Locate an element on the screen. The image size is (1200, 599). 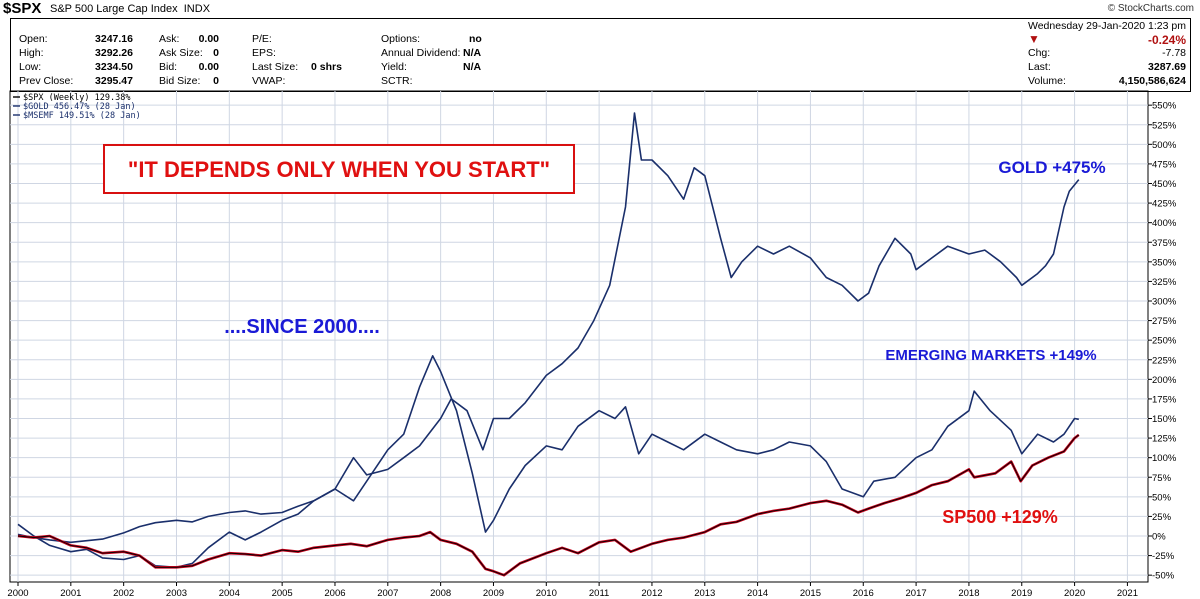
y-tick-label: 475% is located at coordinates (1164, 164).